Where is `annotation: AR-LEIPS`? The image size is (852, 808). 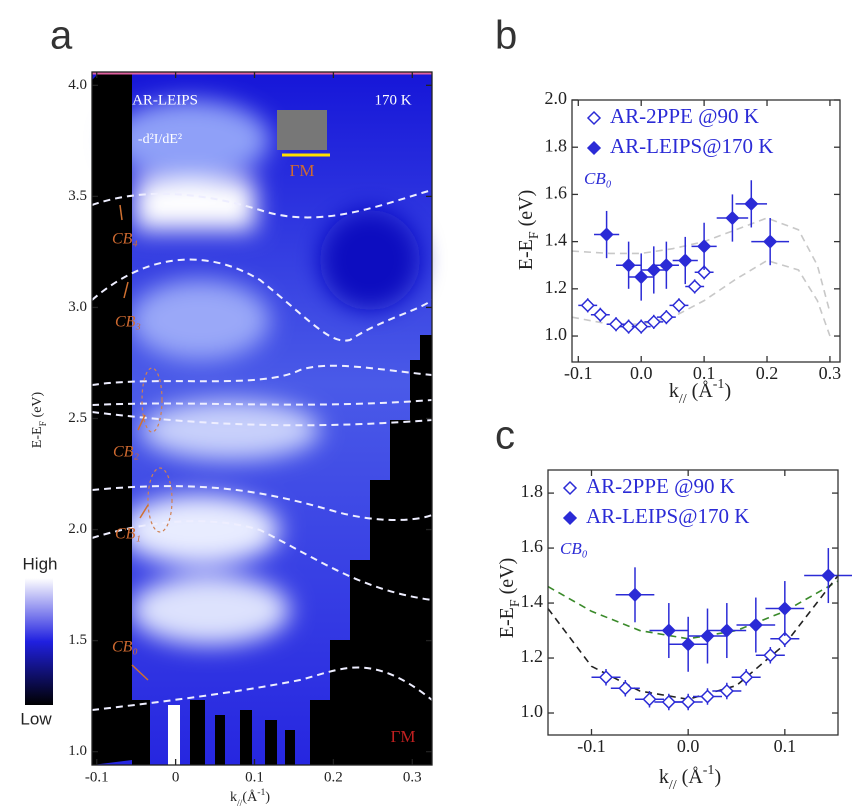
annotation: AR-LEIPS is located at coordinates (165, 100).